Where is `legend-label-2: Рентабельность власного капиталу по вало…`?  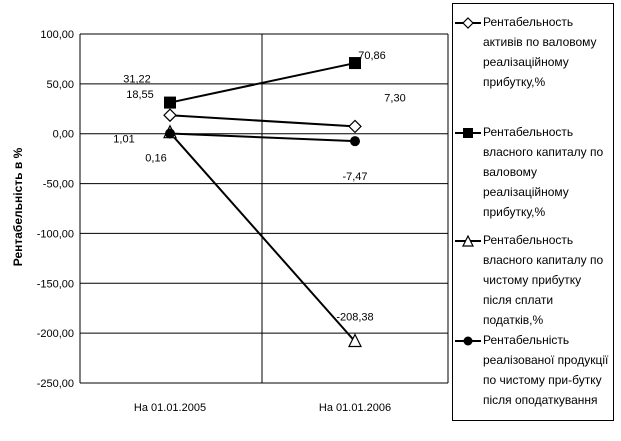 legend-label-2: Рентабельность власного капиталу по вало… is located at coordinates (543, 172).